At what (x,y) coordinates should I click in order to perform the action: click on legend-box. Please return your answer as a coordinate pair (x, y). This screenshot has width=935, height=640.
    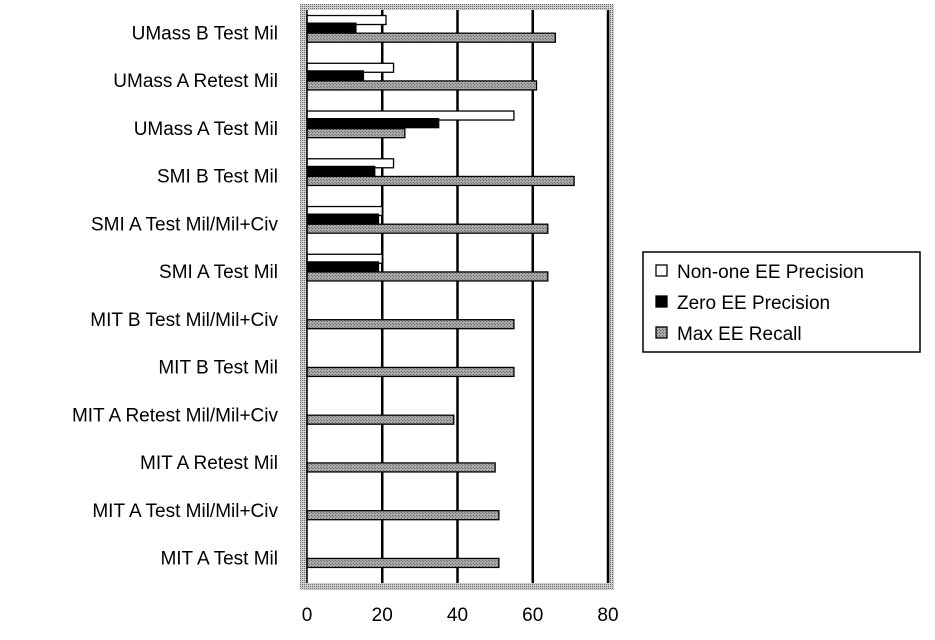
    Looking at the image, I should click on (781, 302).